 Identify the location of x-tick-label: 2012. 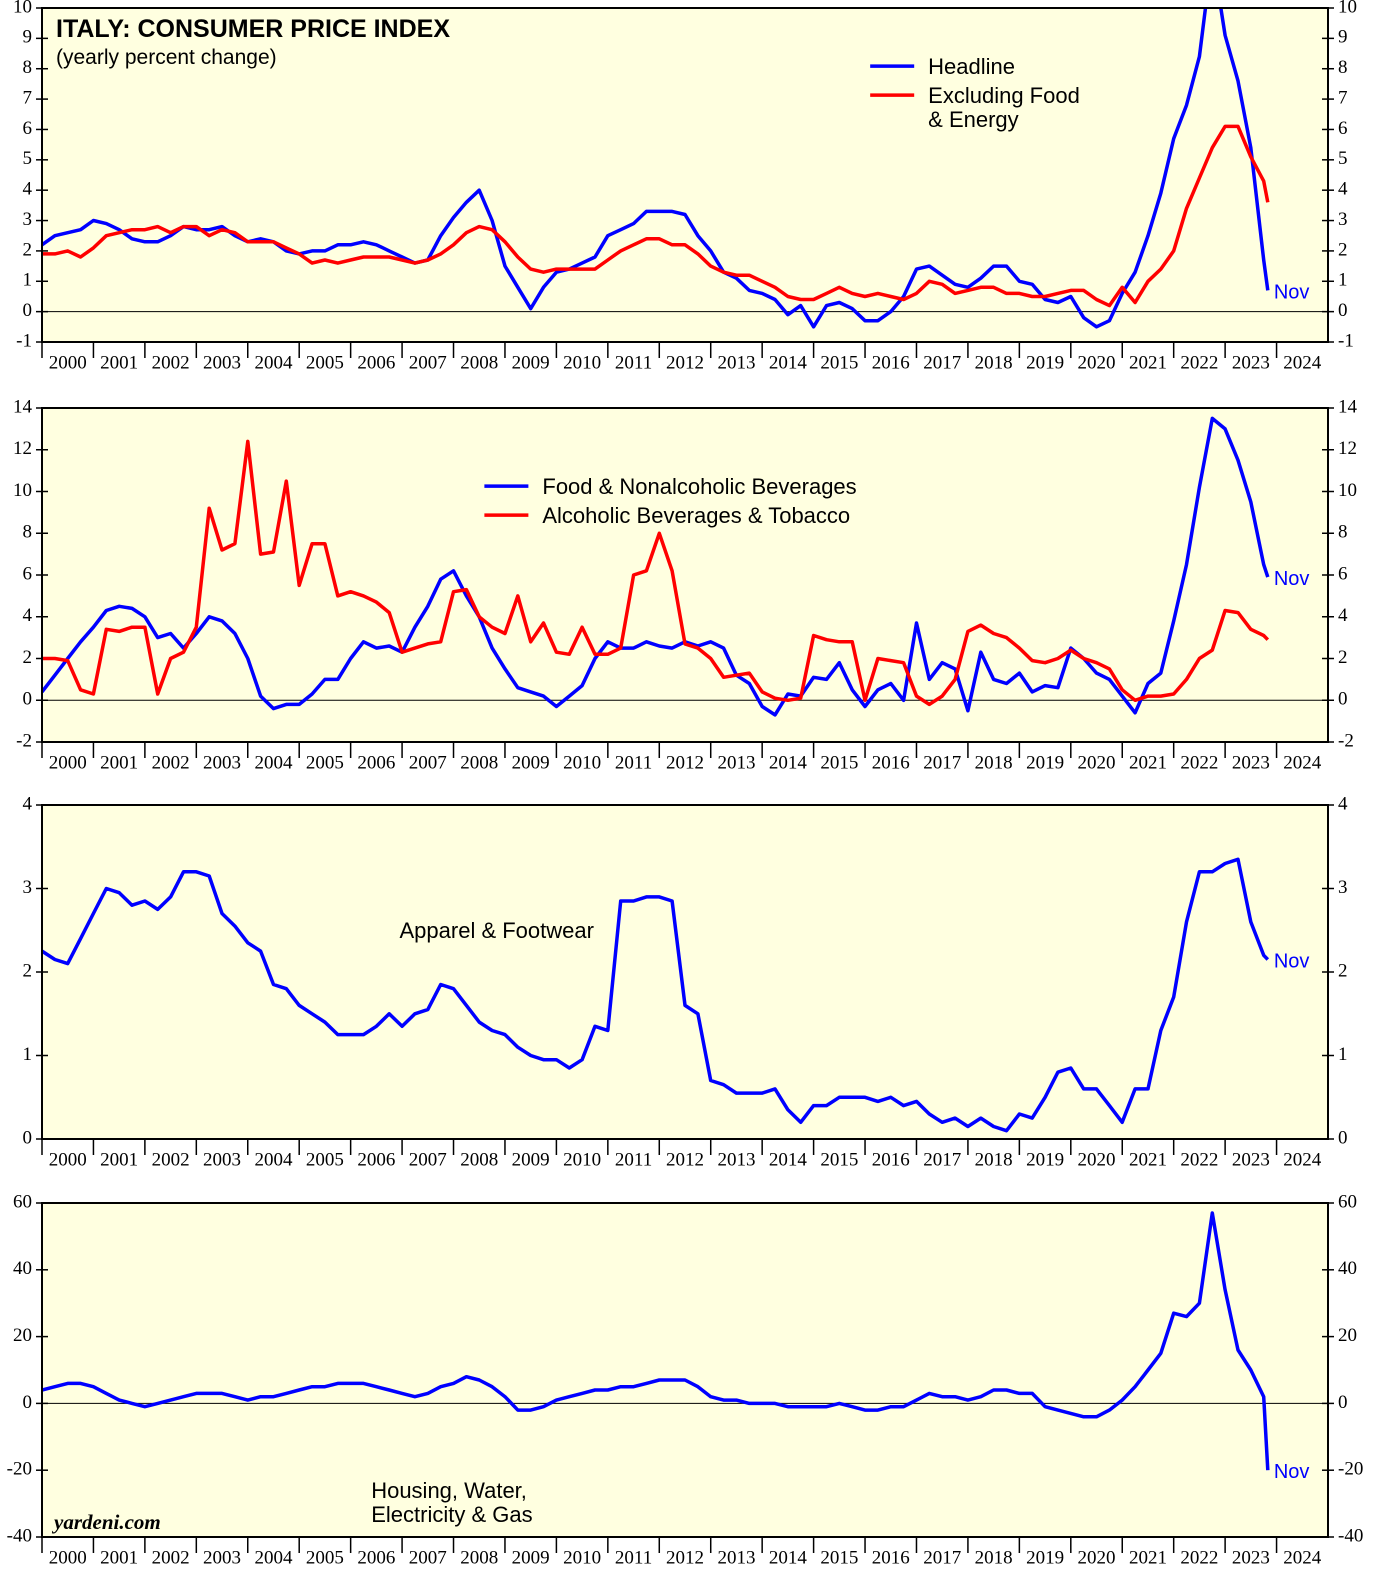
(685, 762).